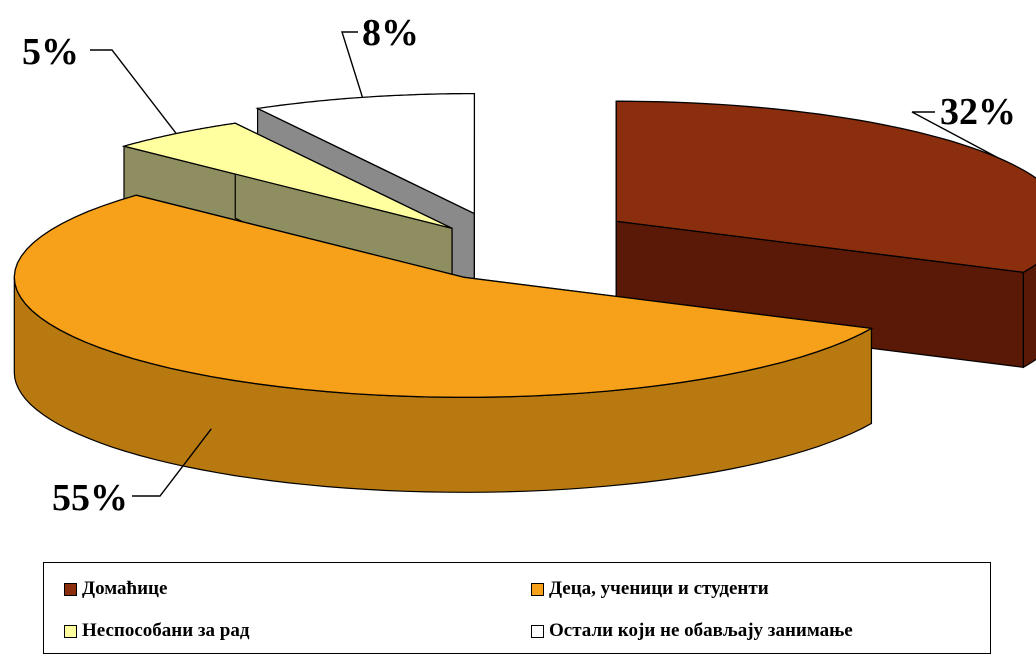 The height and width of the screenshot is (655, 1036). What do you see at coordinates (50, 52) in the screenshot?
I see `slice-label-nesposobani: 5%` at bounding box center [50, 52].